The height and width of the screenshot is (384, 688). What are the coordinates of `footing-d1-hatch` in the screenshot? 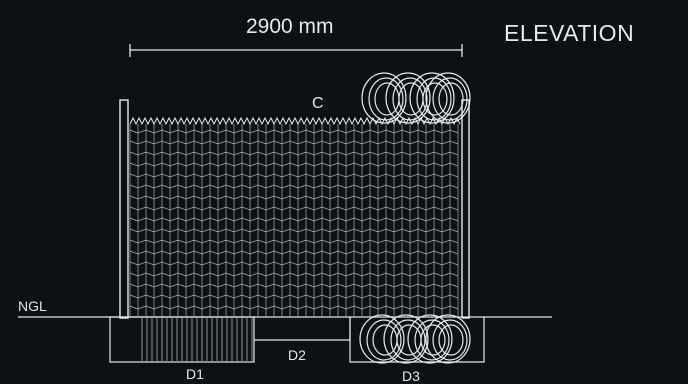 It's located at (197, 339).